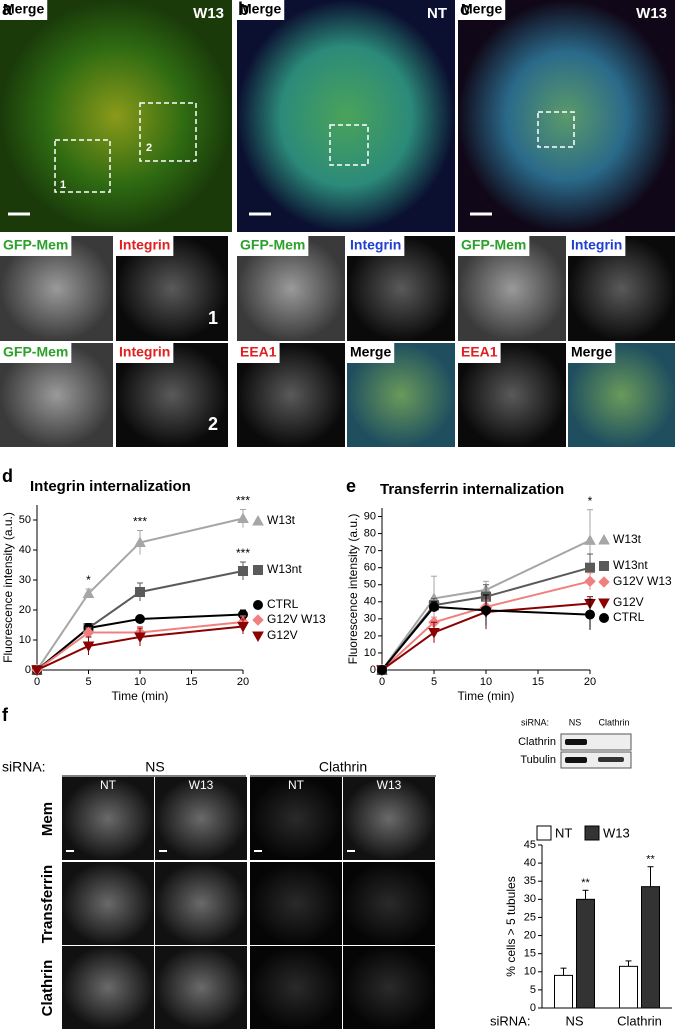  Describe the element at coordinates (486, 696) in the screenshot. I see `x-axis-label: Time (min)` at that location.